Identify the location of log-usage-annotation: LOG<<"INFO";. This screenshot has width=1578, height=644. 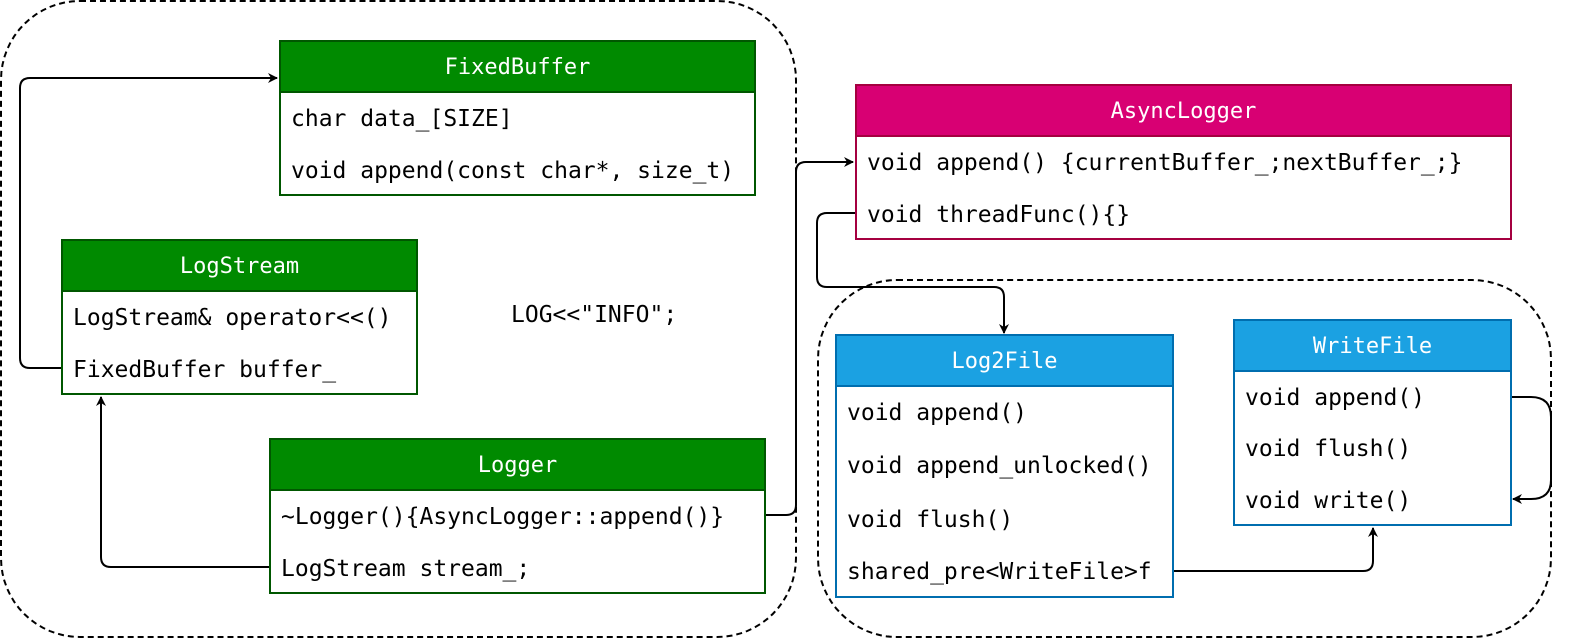
(594, 315).